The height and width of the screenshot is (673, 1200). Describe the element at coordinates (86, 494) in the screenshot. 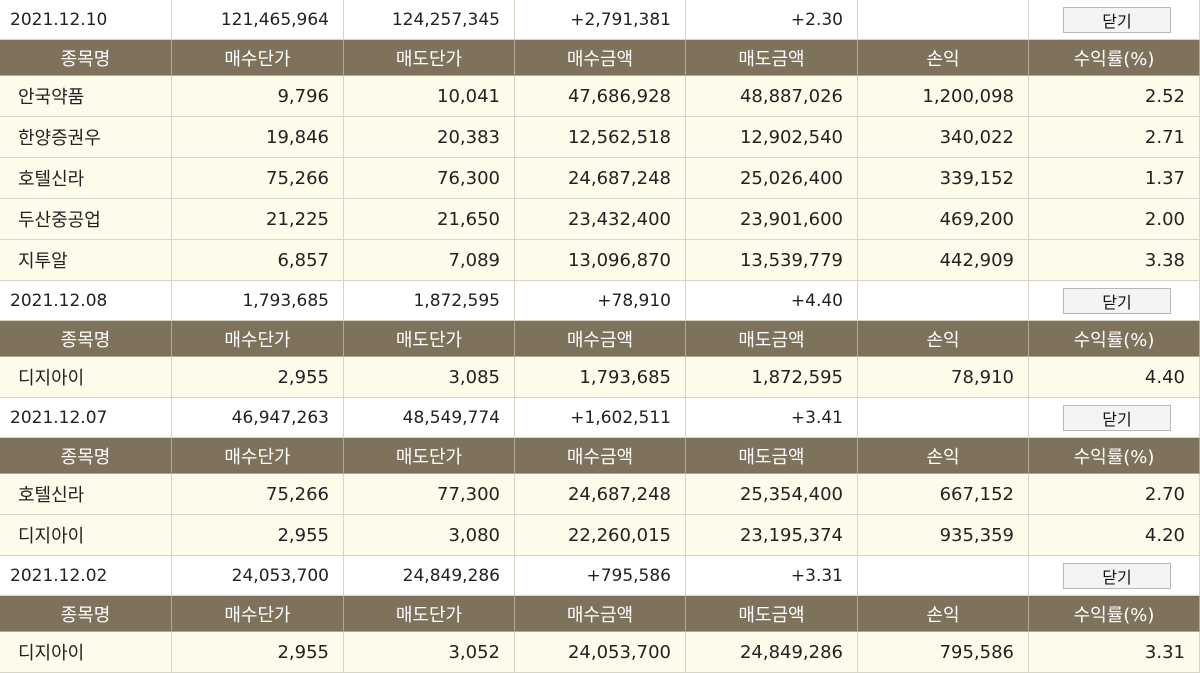

I see `stock-name: 호텔신라` at that location.